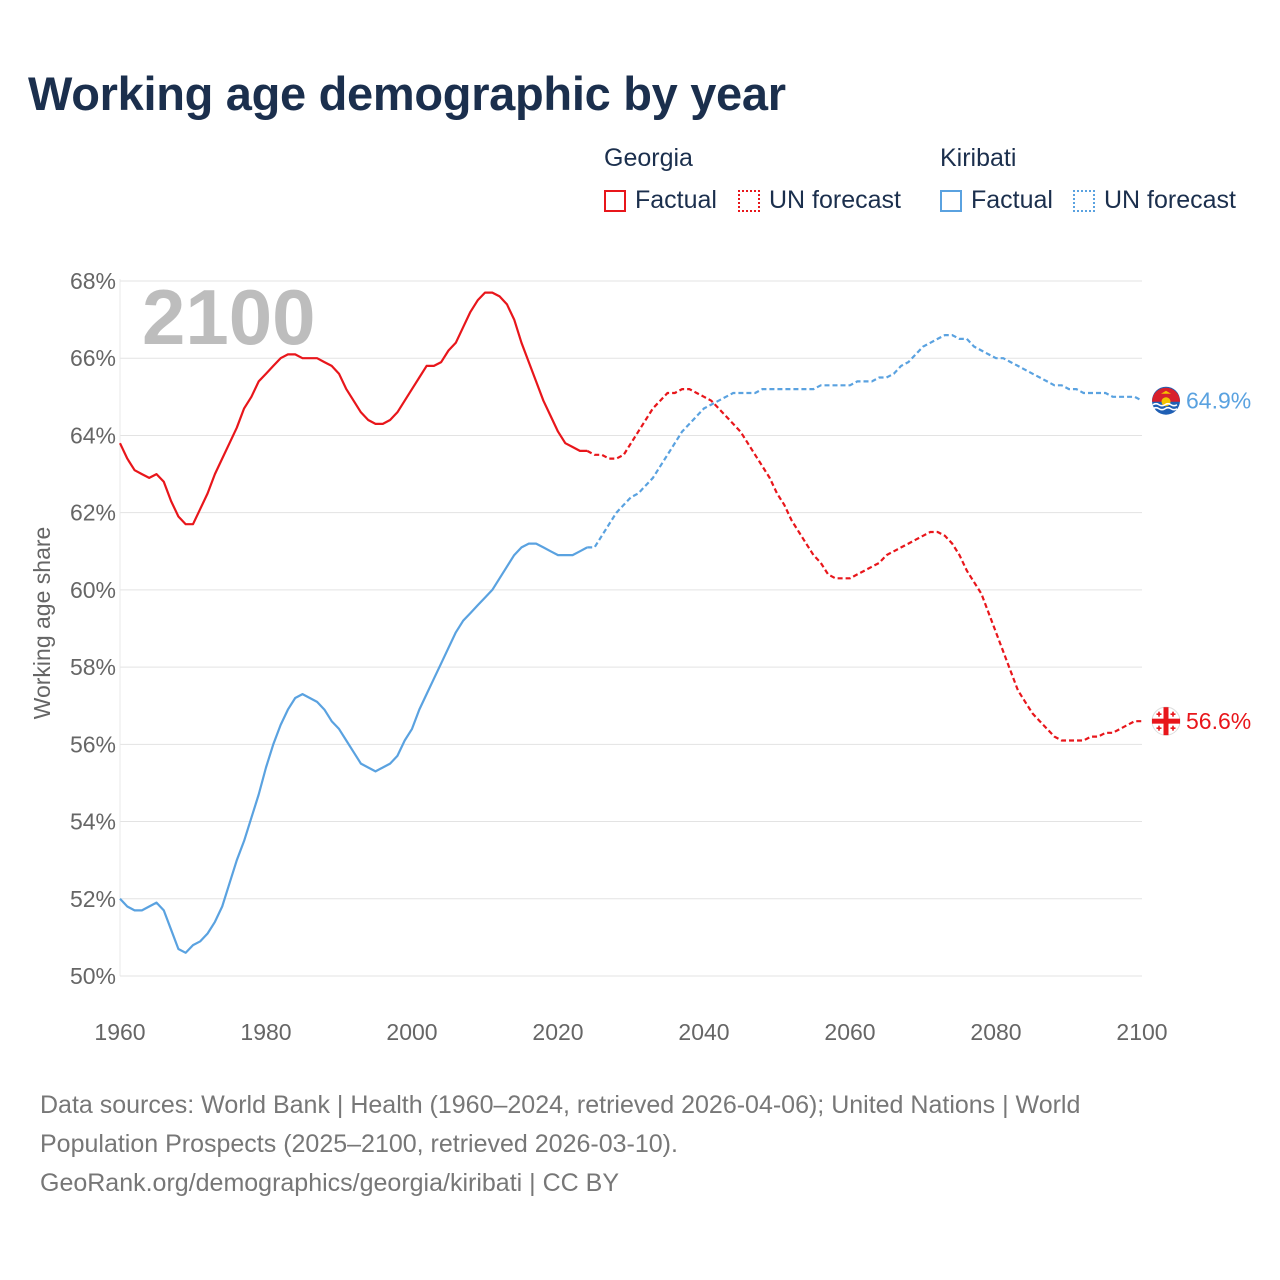 The height and width of the screenshot is (1280, 1280). Describe the element at coordinates (1218, 721) in the screenshot. I see `georgia-end-value: 56.6%` at that location.